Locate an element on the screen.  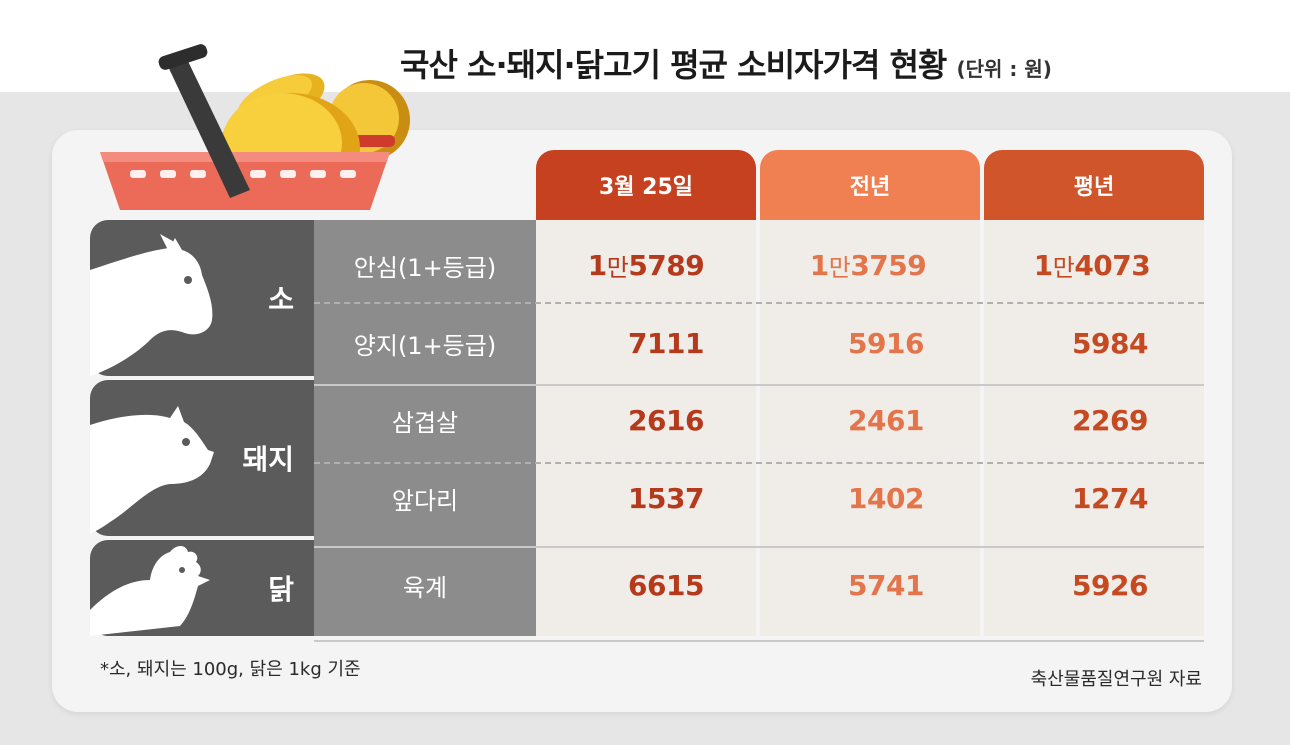
source-credit: 축산물품질연구원 자료 is located at coordinates (1116, 679).